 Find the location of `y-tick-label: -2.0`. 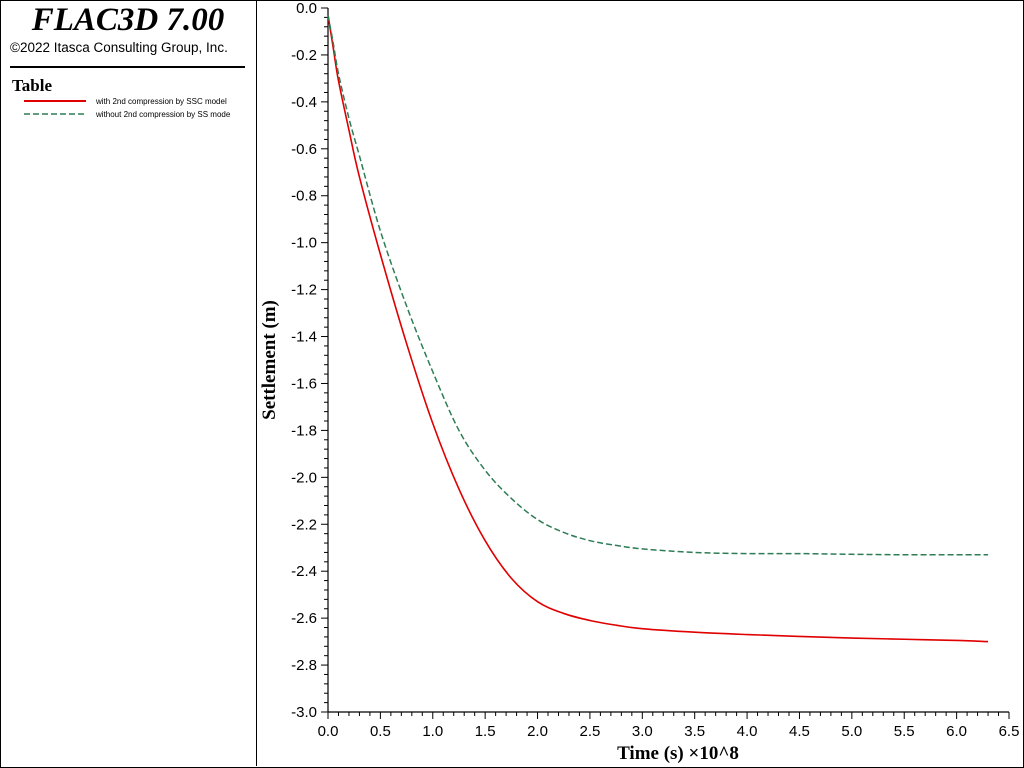

y-tick-label: -2.0 is located at coordinates (304, 477).